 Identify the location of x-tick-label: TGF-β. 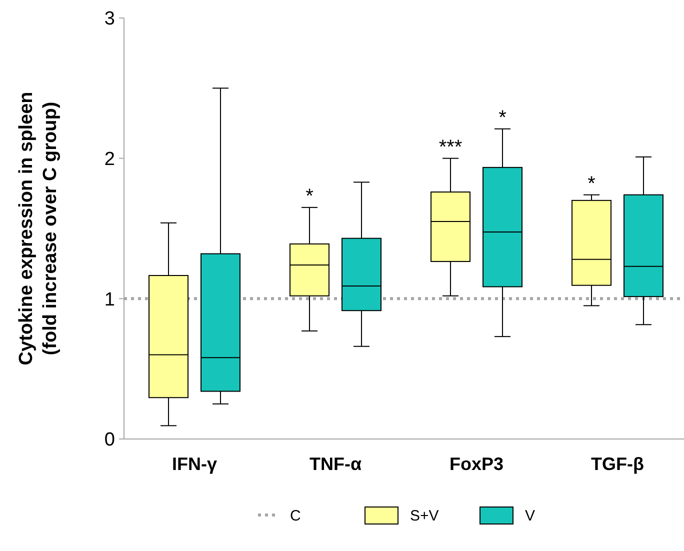
(617, 464).